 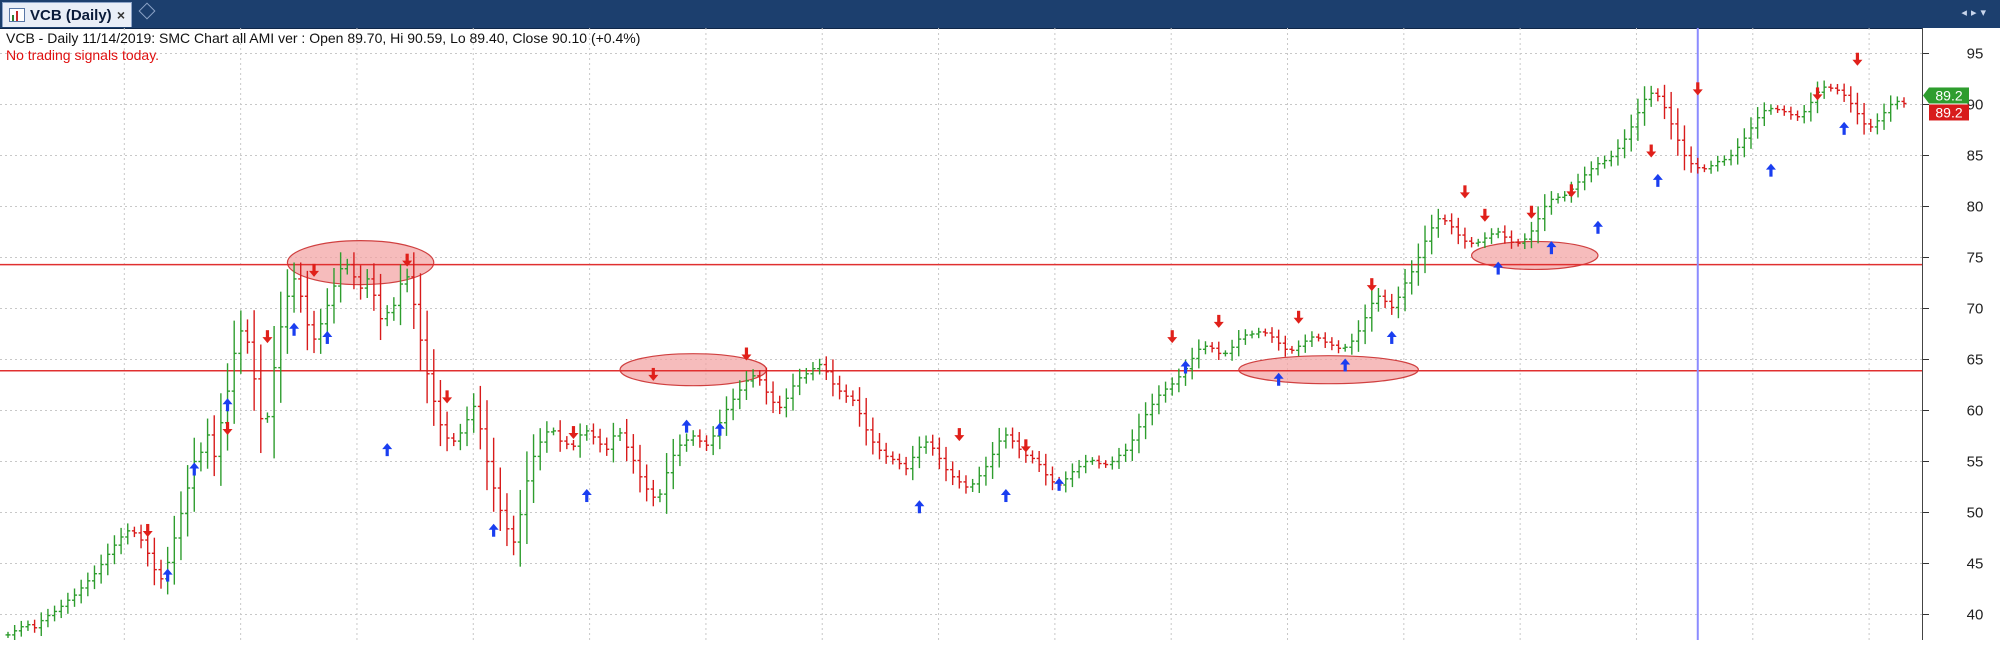 I want to click on last-price-box, so click(x=1949, y=112).